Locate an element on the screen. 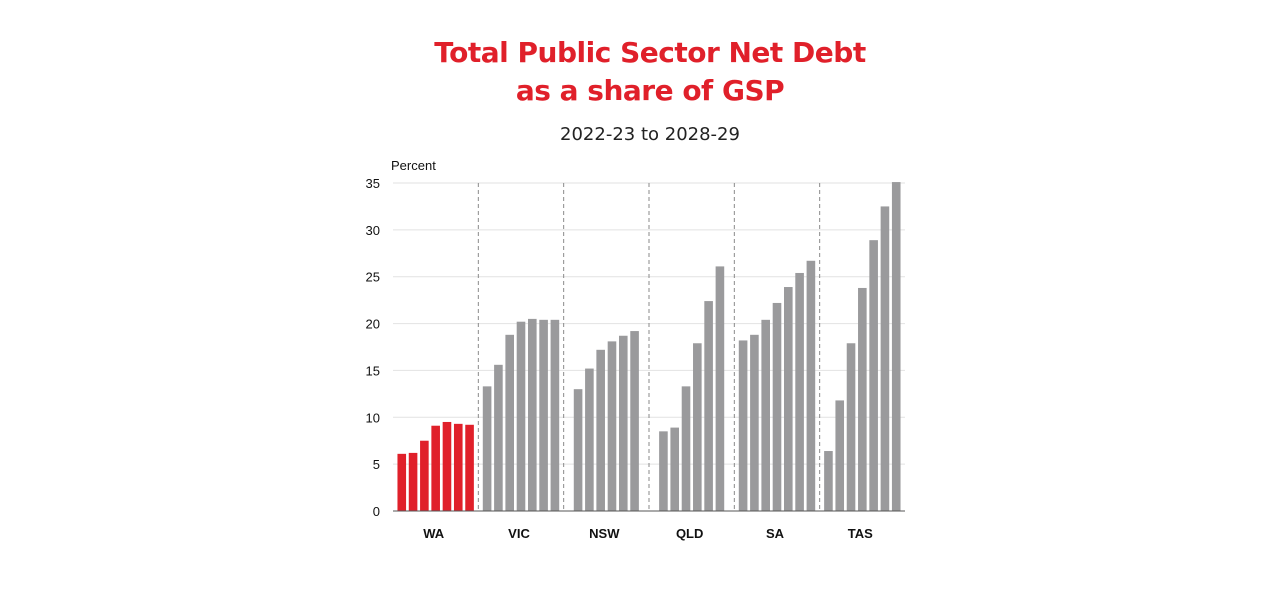 This screenshot has height=600, width=1280. y-tick-label: 10 is located at coordinates (373, 417).